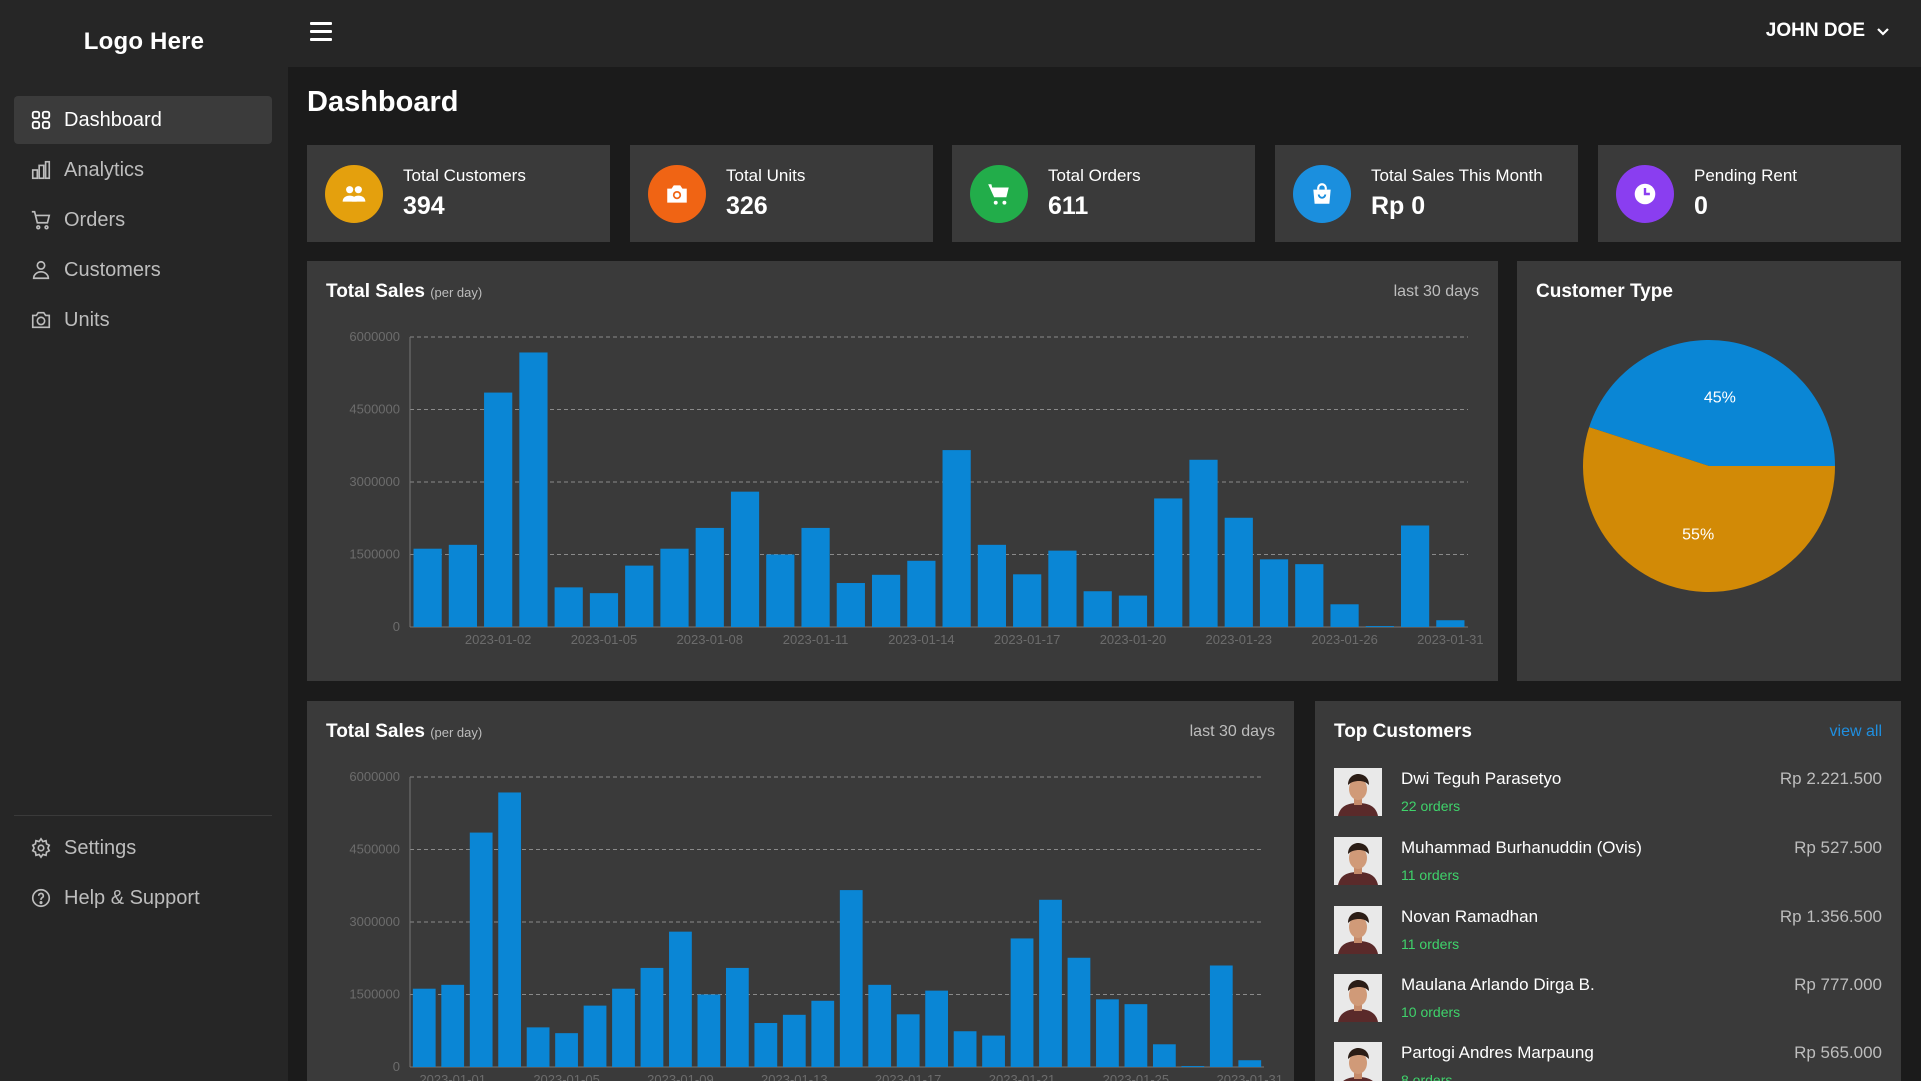 The width and height of the screenshot is (1921, 1081). I want to click on menu-toggle-button, so click(321, 33).